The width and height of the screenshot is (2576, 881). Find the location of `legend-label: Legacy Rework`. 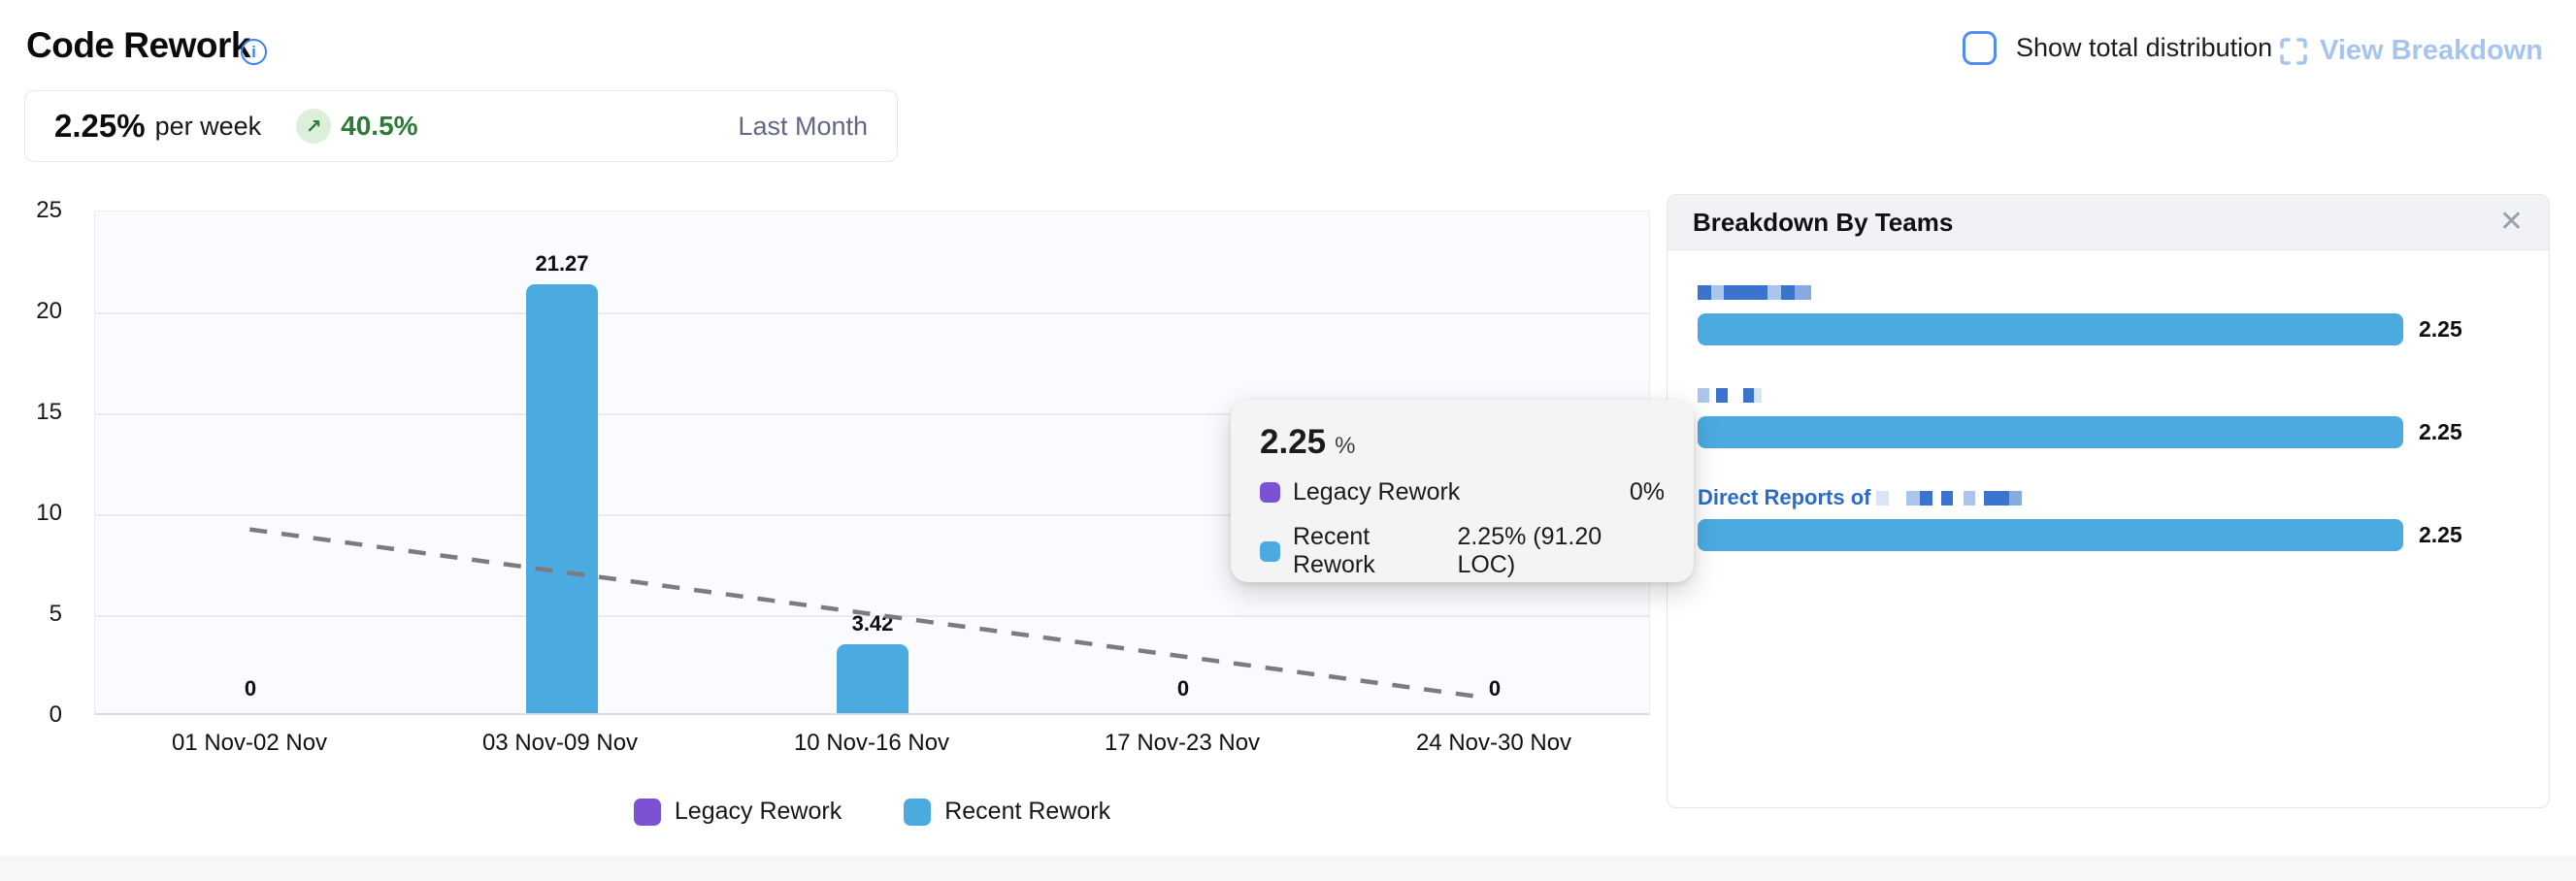

legend-label: Legacy Rework is located at coordinates (758, 812).